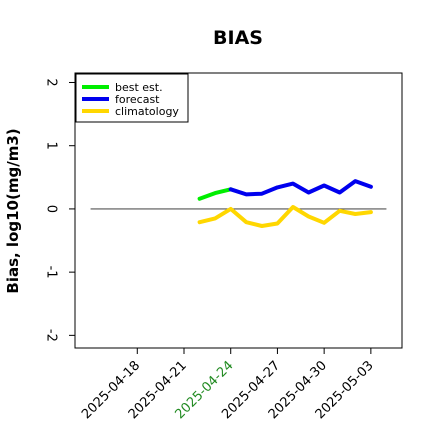  What do you see at coordinates (13, 210) in the screenshot?
I see `y-axis-label: Bias, log10(mg/m3)` at bounding box center [13, 210].